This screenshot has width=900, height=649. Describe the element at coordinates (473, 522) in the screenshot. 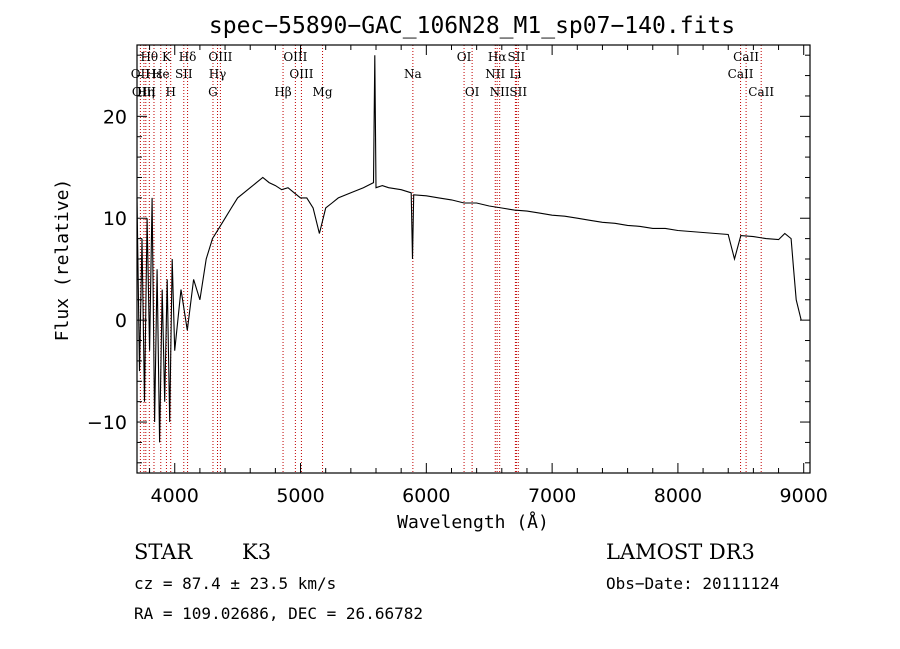

I see `x-axis-label: Wavelength (Å)` at that location.